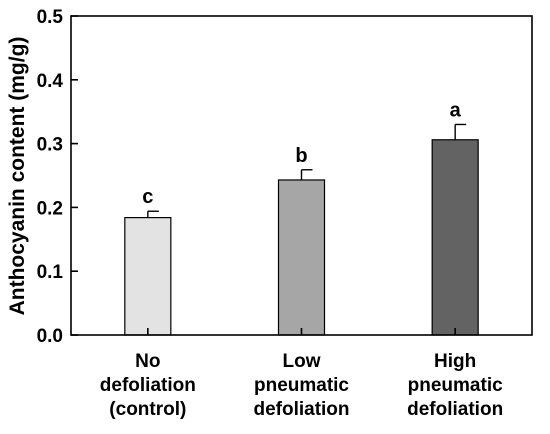 The image size is (550, 434). What do you see at coordinates (302, 361) in the screenshot?
I see `x-category-label: Low` at bounding box center [302, 361].